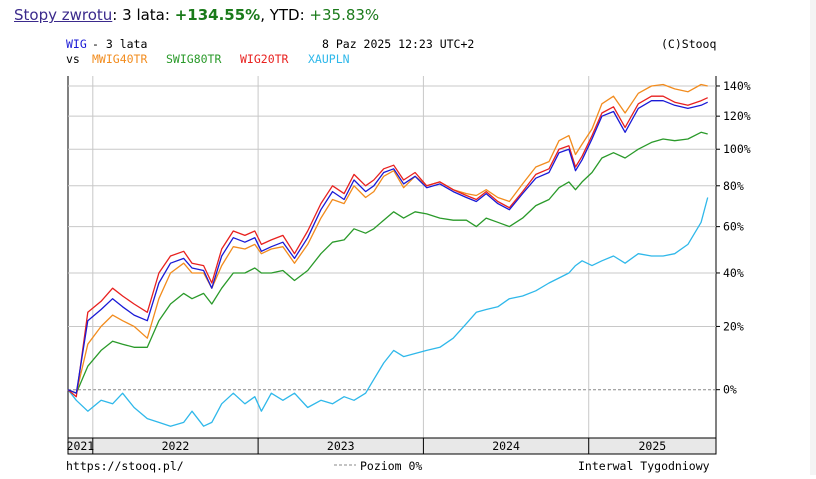  I want to click on y-tick-label: 100%, so click(737, 149).